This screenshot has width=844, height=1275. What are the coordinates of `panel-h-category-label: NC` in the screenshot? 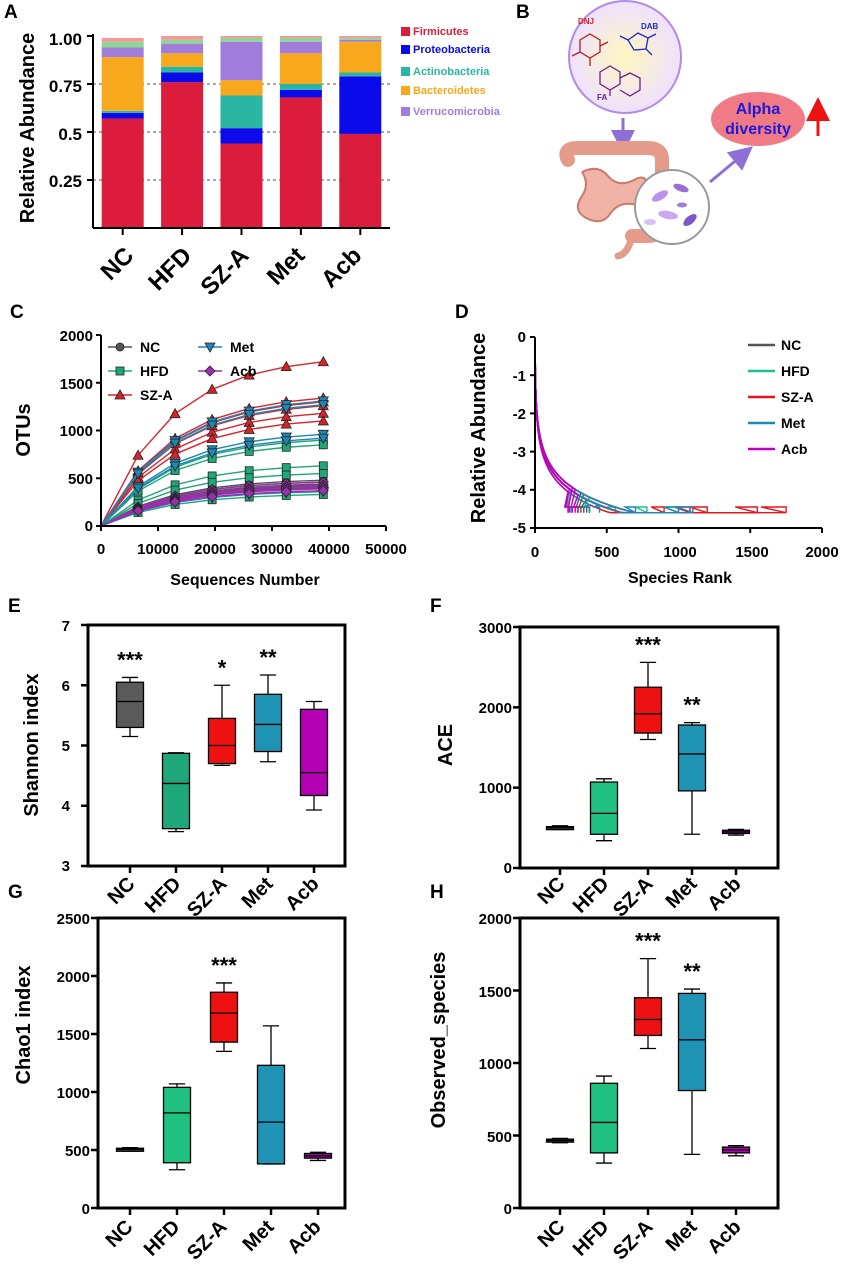 It's located at (552, 1234).